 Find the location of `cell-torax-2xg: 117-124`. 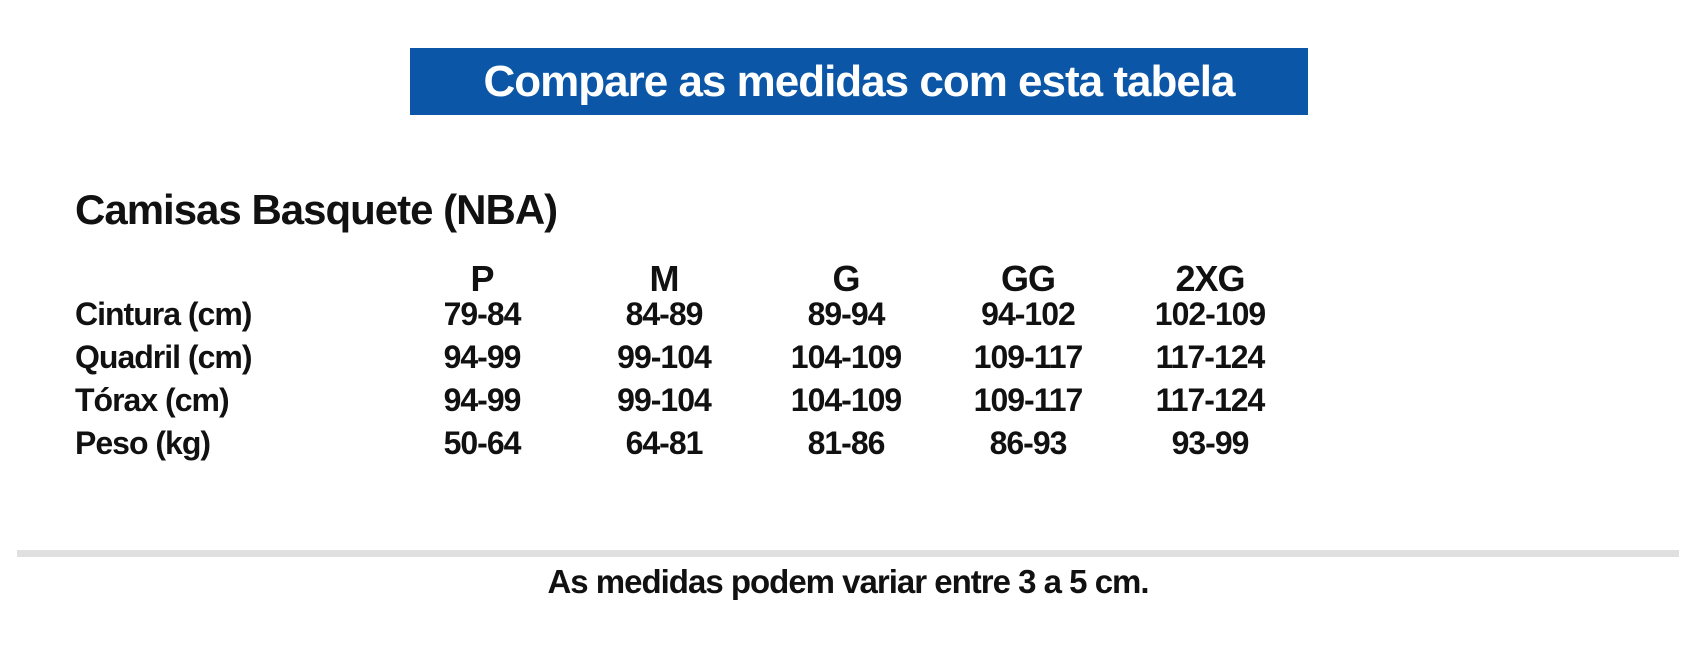

cell-torax-2xg: 117-124 is located at coordinates (1210, 400).